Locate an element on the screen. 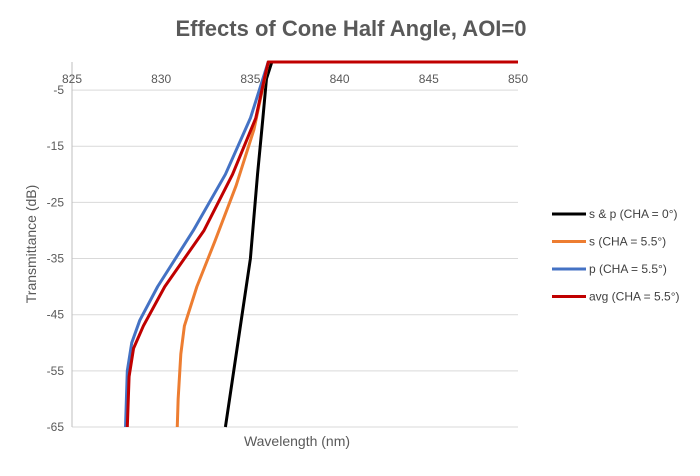 This screenshot has height=476, width=700. y-tick-label-2: -25 is located at coordinates (56, 202).